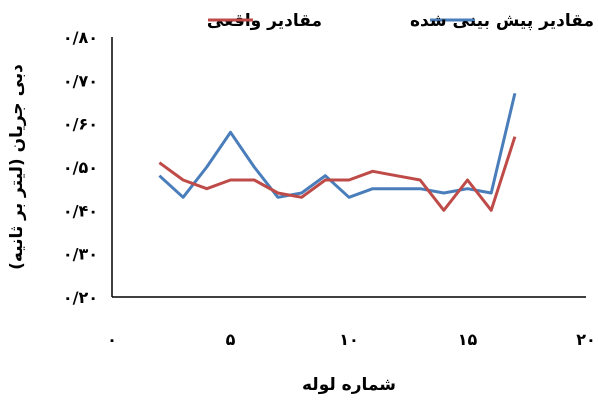 This screenshot has height=405, width=598. What do you see at coordinates (80, 124) in the screenshot?
I see `y-tick-label: ۰/۶۰` at bounding box center [80, 124].